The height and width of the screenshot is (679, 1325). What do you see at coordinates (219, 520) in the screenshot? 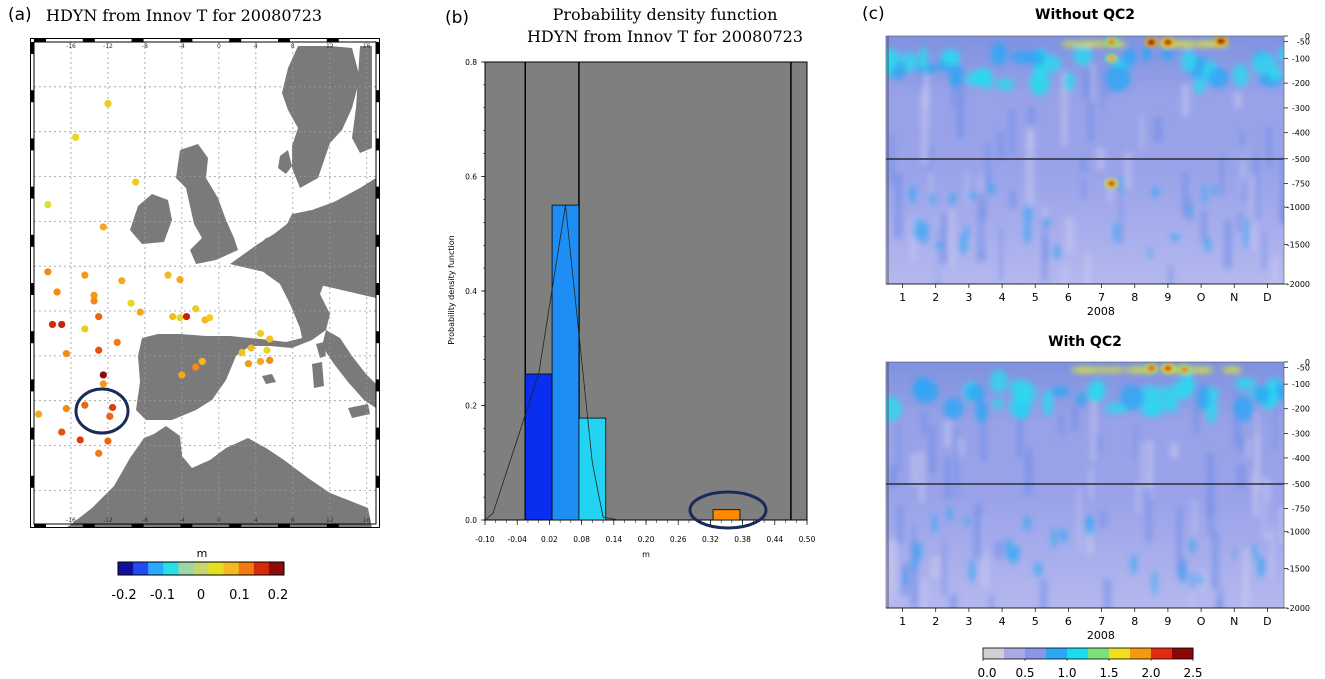
I see `lon-tick-label-bottom-4: 0` at bounding box center [219, 520].